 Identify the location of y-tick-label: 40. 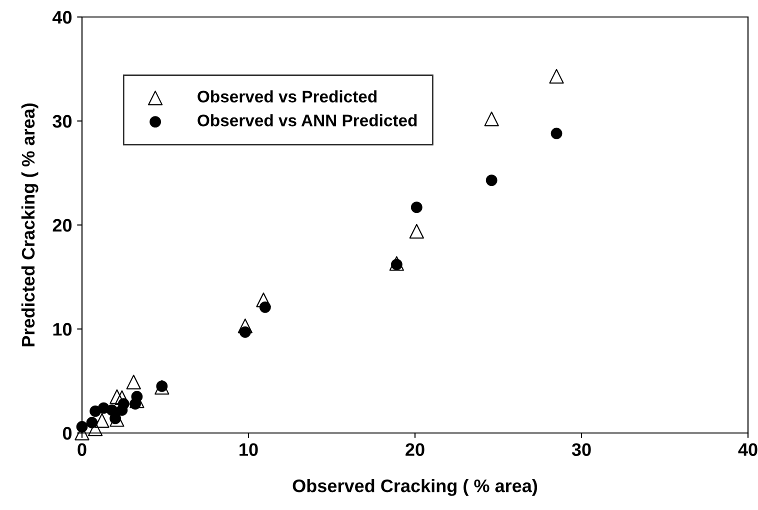
(62, 17).